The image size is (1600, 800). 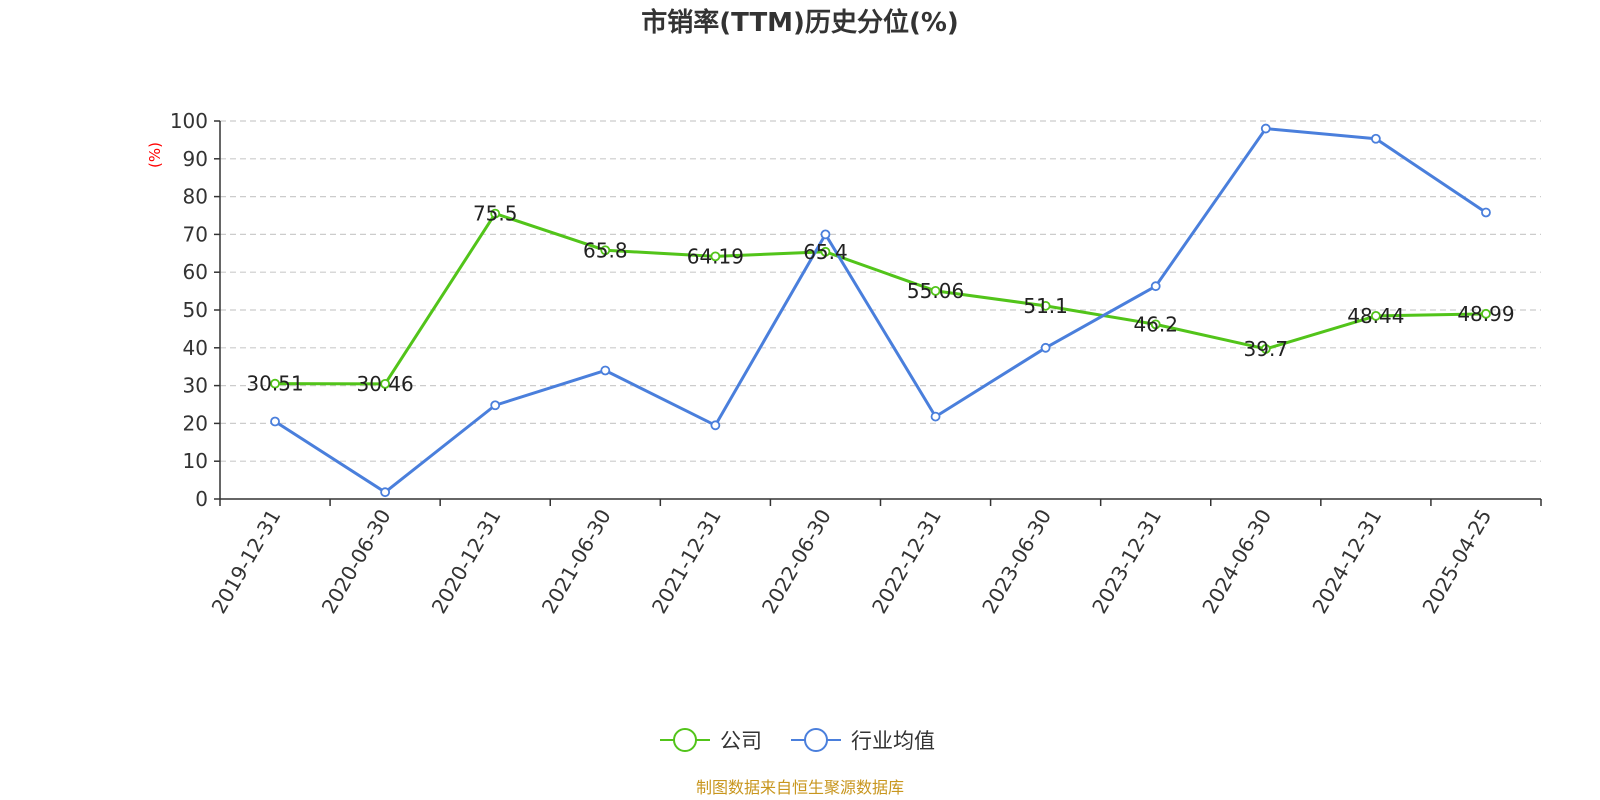 I want to click on x-tick-label: 2023-06-30, so click(x=1016, y=561).